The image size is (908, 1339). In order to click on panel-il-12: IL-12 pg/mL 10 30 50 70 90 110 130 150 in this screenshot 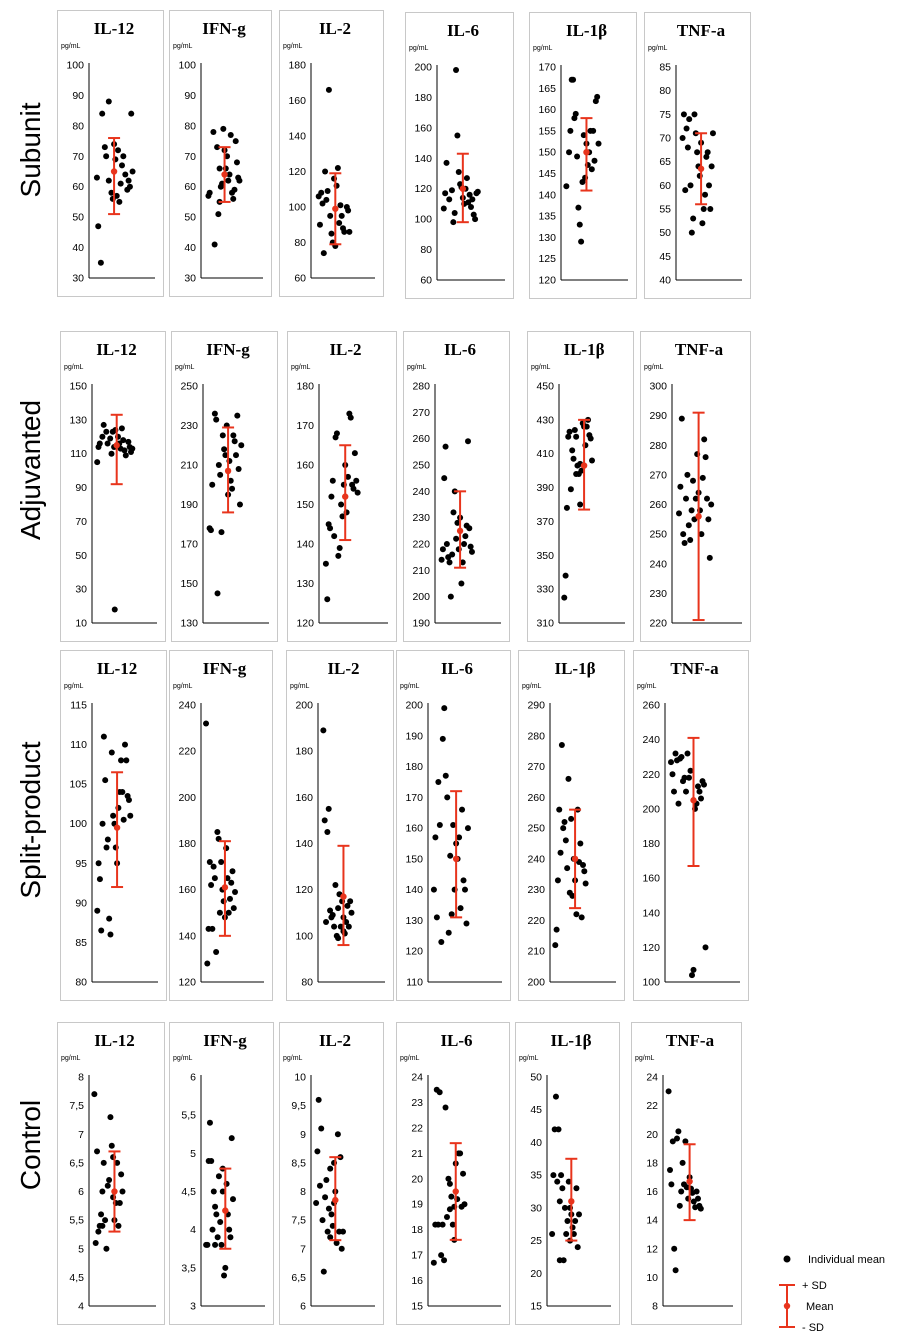, I will do `click(113, 486)`.